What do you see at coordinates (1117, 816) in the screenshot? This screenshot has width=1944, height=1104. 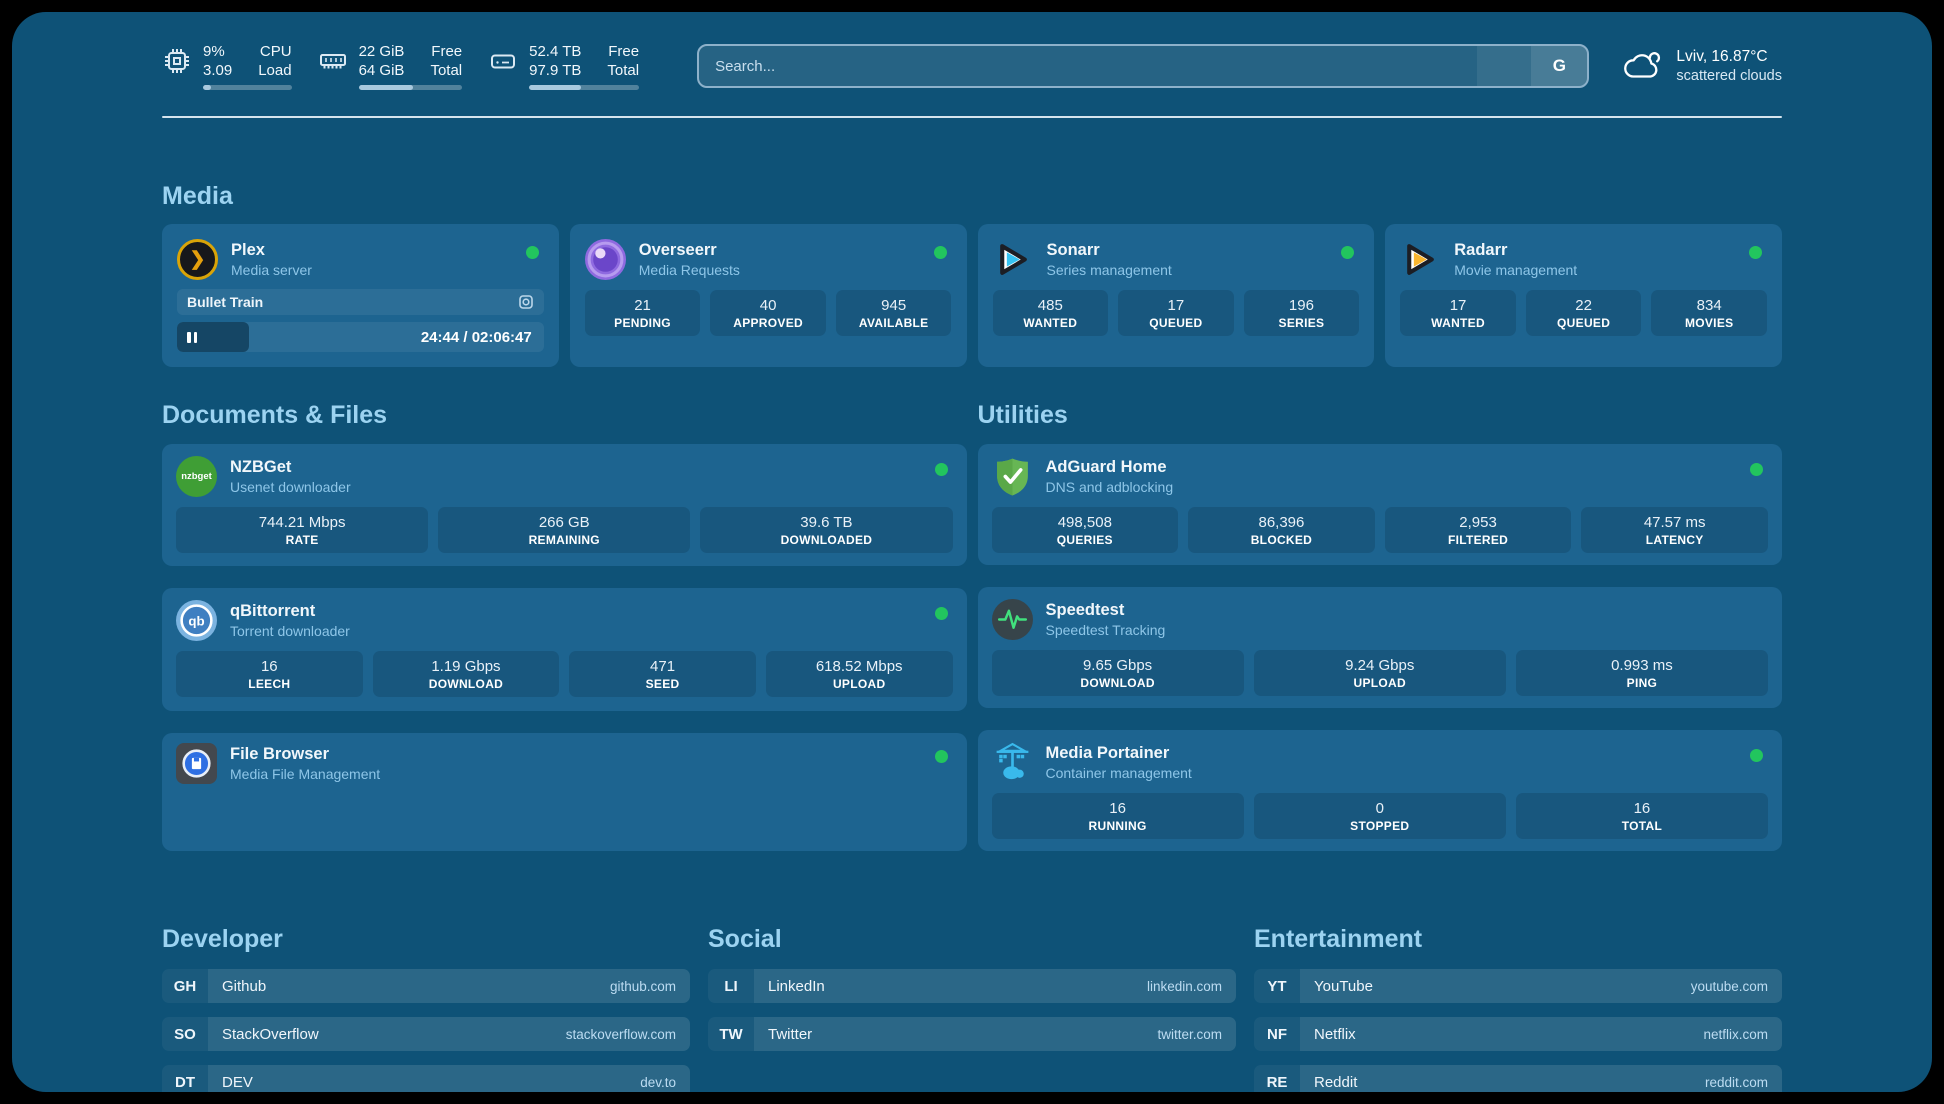 I see `stat-running: 16 RUNNING` at bounding box center [1117, 816].